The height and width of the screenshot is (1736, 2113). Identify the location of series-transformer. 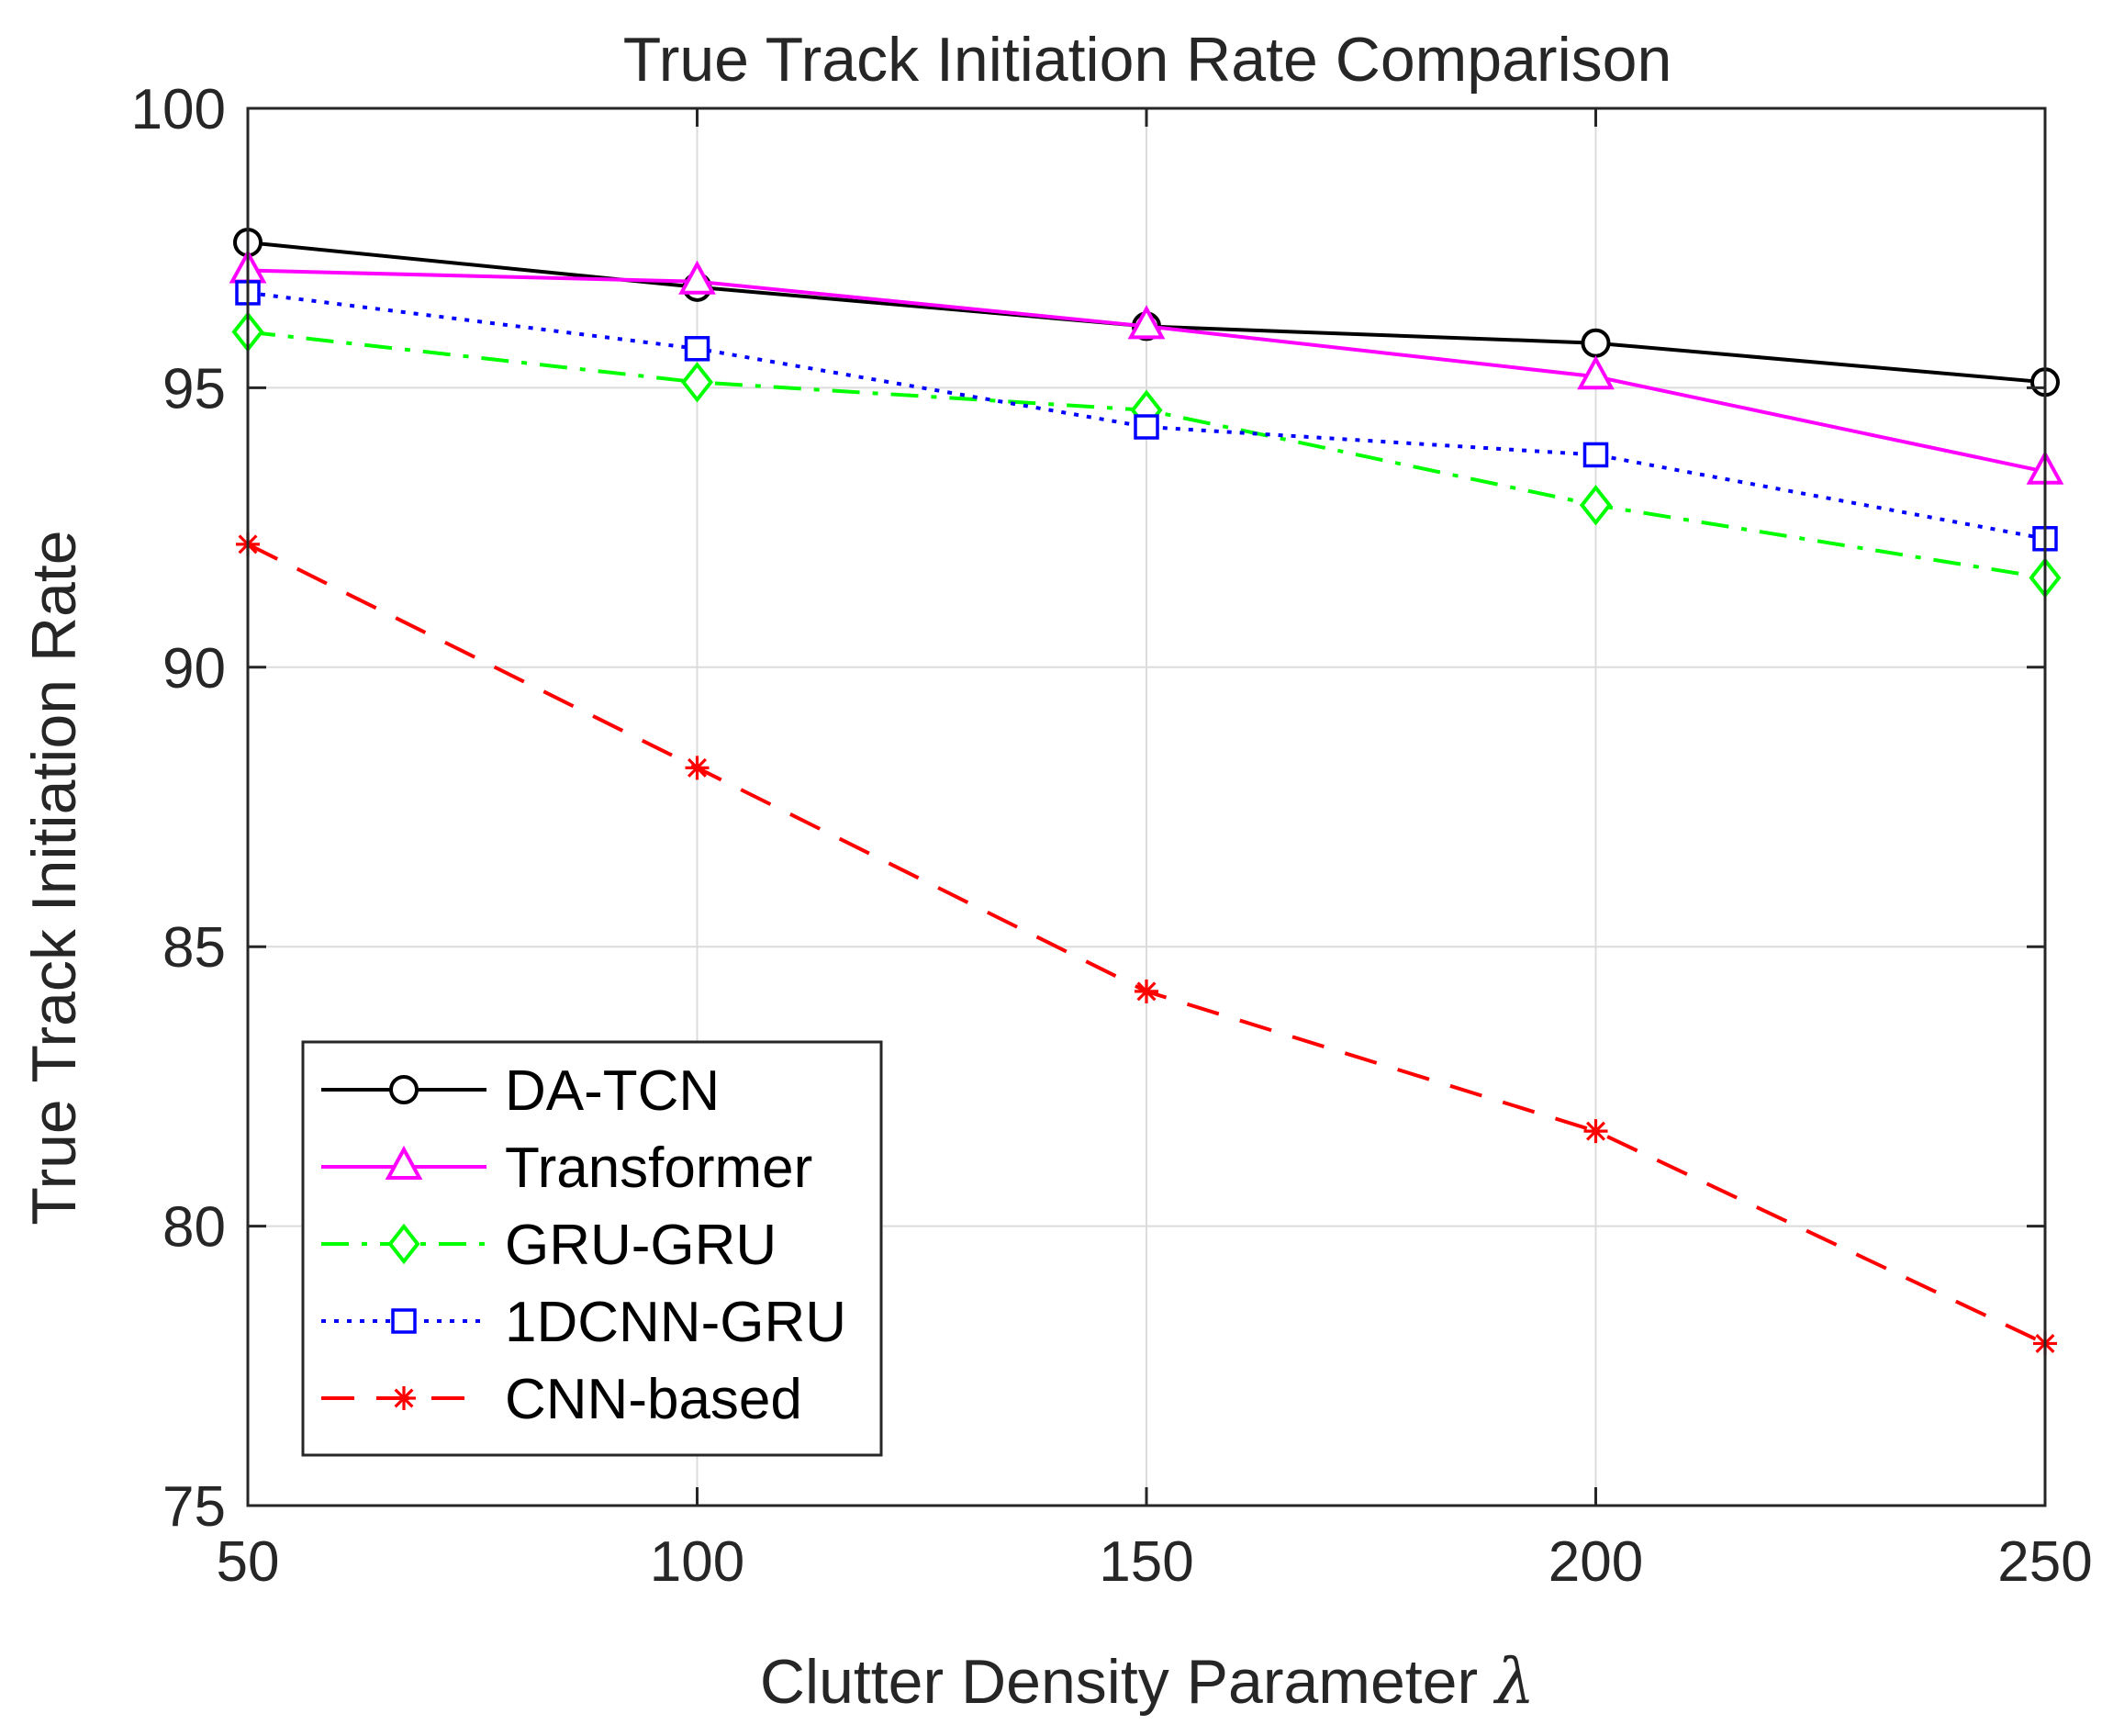
(1147, 367).